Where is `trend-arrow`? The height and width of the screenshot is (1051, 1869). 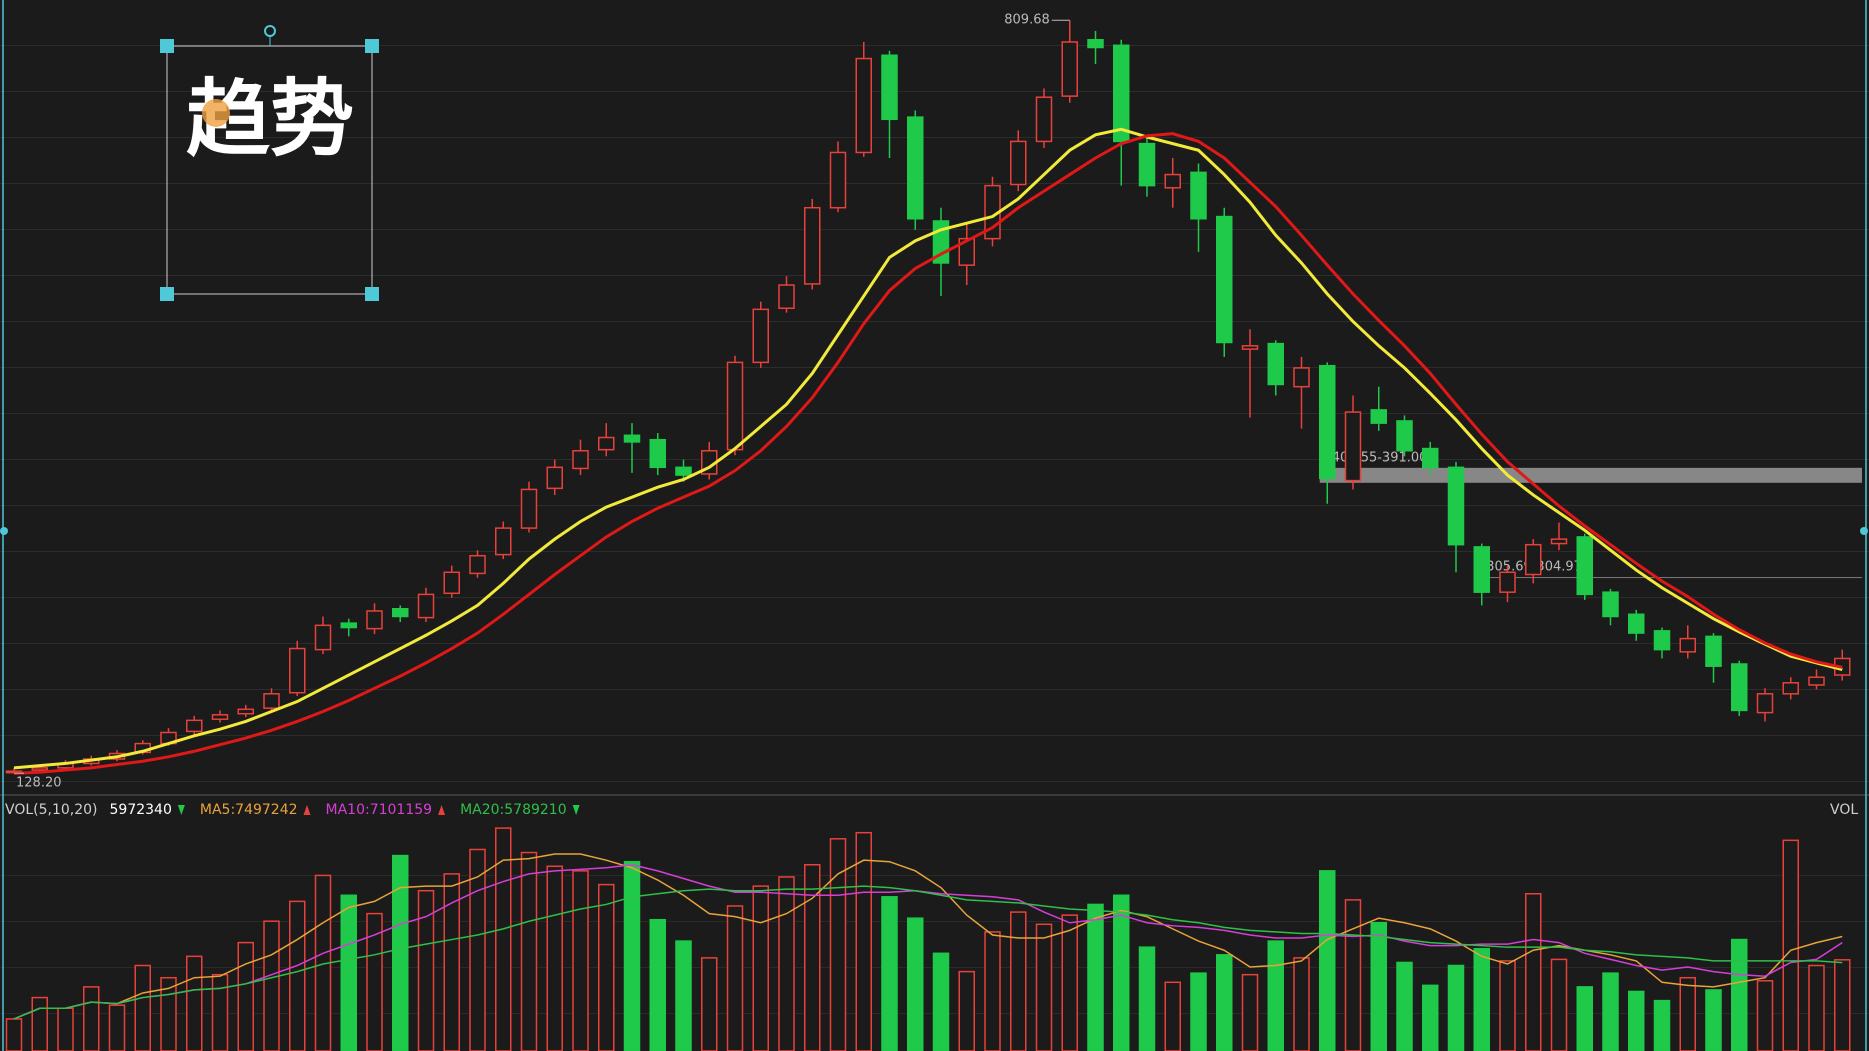 trend-arrow is located at coordinates (307, 810).